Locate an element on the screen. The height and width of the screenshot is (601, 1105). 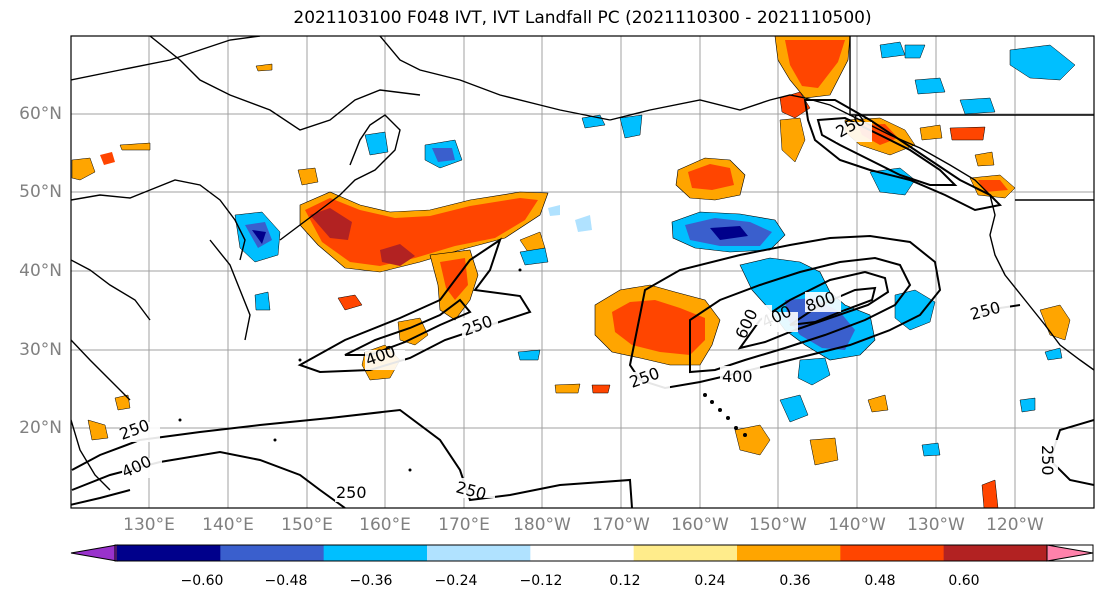
longitude-label: 130°W is located at coordinates (936, 525).